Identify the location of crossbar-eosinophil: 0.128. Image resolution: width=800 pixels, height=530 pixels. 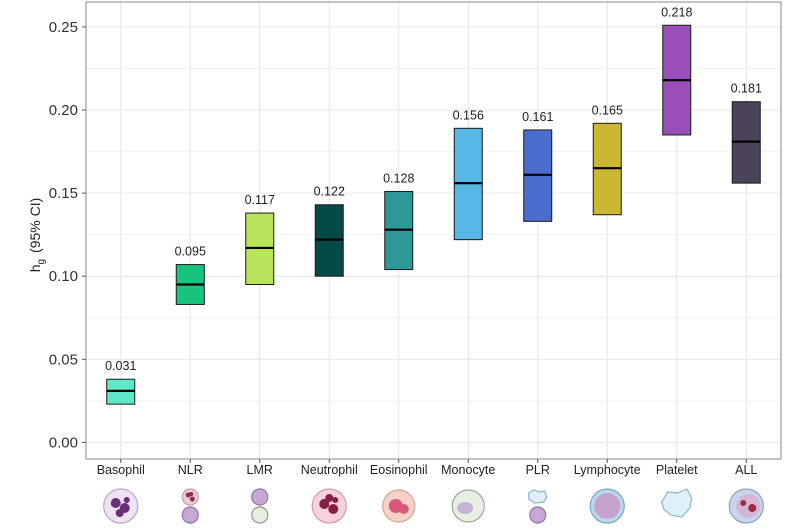
(398, 221).